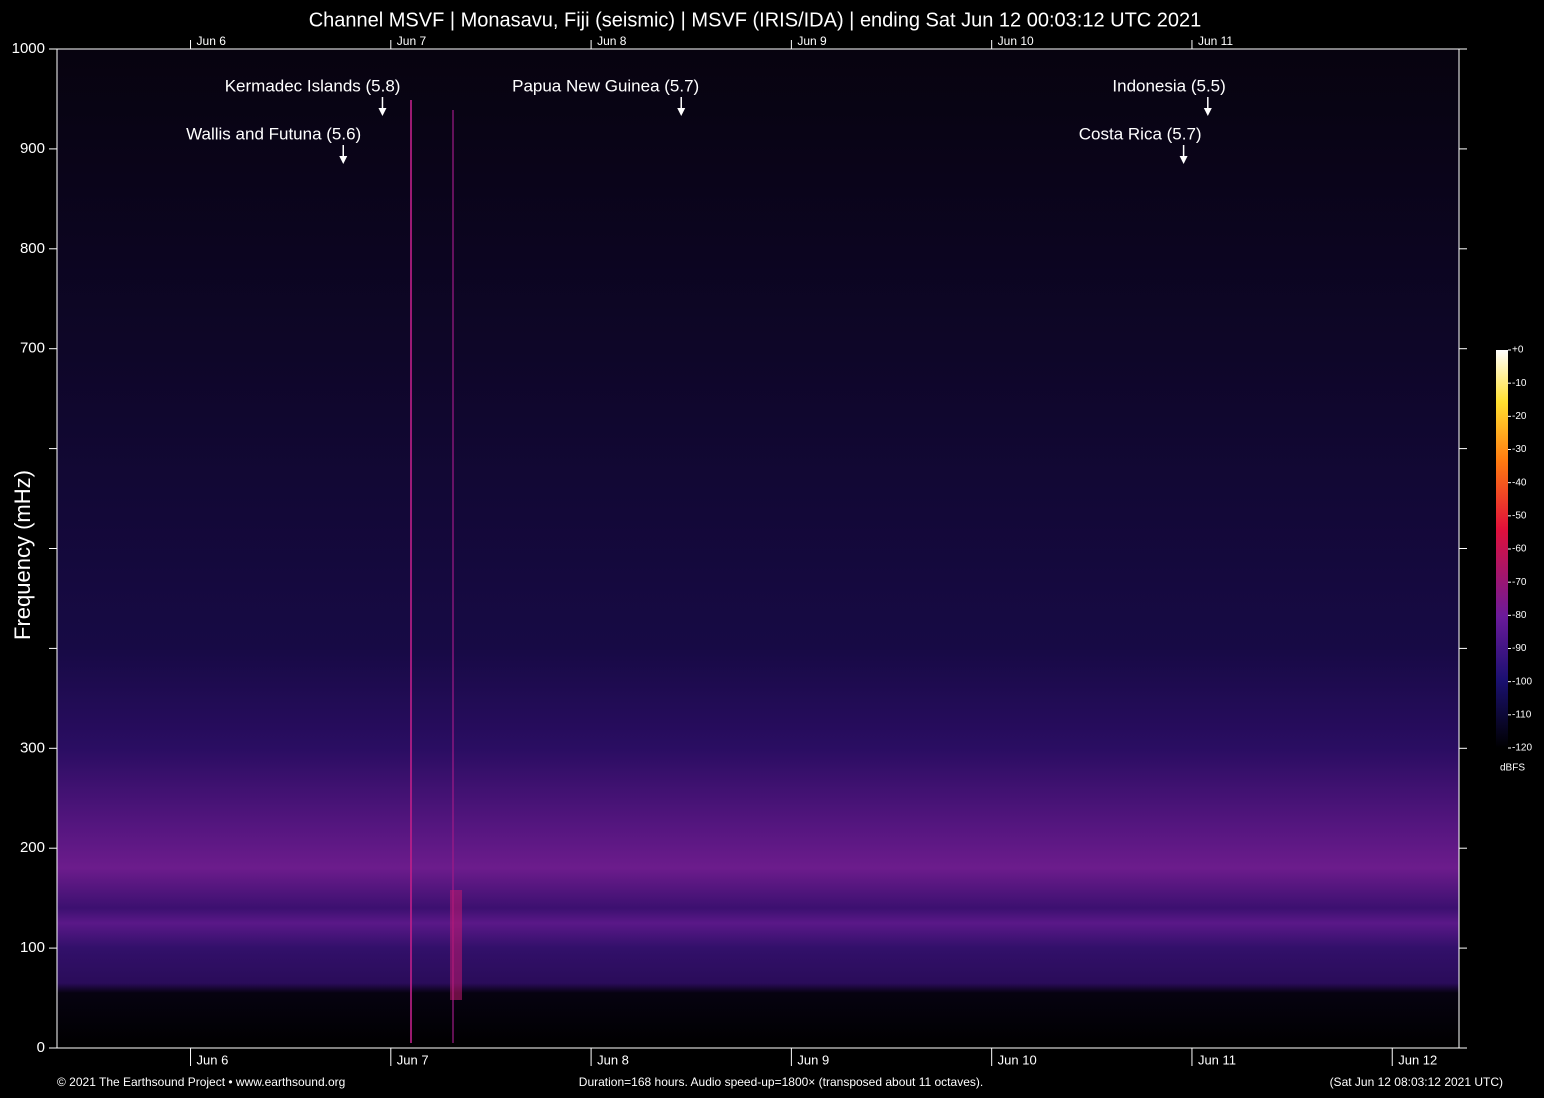  What do you see at coordinates (22, 555) in the screenshot?
I see `y-axis-label: Frequency (mHz)` at bounding box center [22, 555].